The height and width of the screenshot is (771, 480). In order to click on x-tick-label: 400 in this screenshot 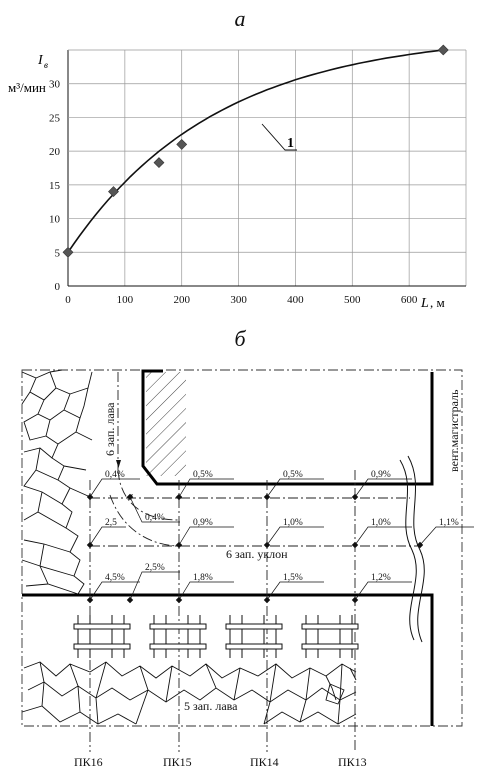, I will do `click(295, 300)`.